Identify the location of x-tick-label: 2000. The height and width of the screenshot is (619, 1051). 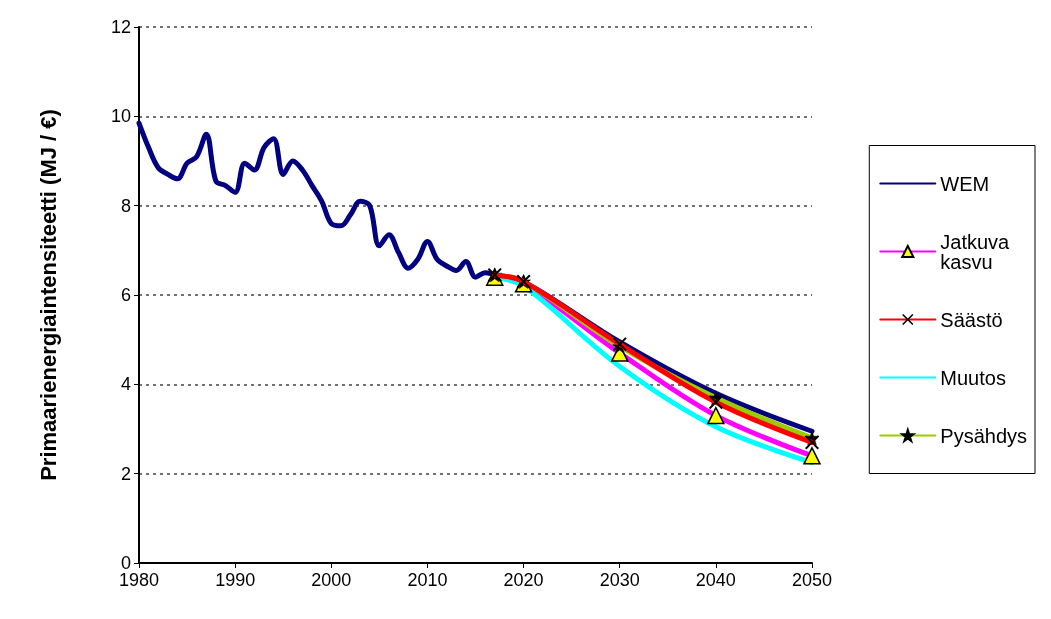
(331, 580).